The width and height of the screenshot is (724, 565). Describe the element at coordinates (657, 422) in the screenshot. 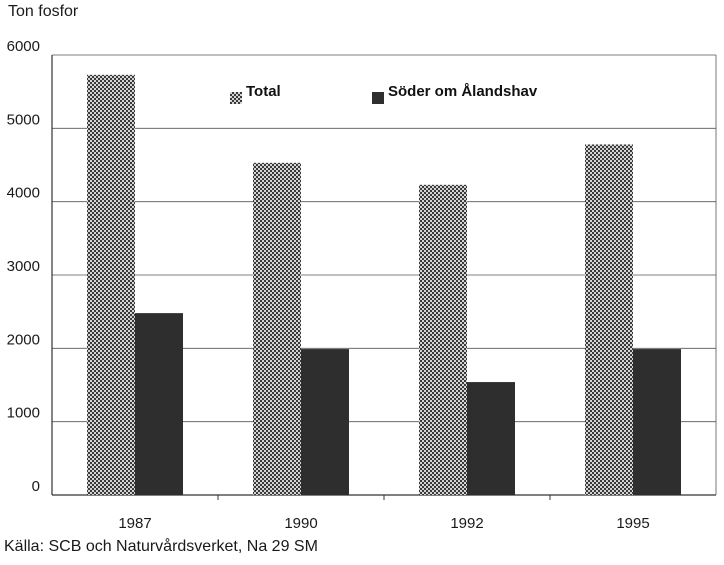

I see `bar-soder-1995` at that location.